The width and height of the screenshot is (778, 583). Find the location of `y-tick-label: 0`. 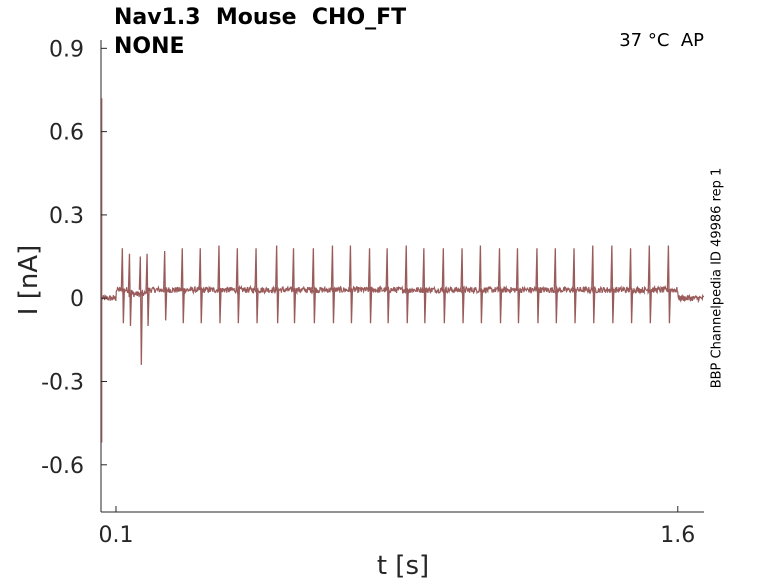

y-tick-label: 0 is located at coordinates (77, 299).